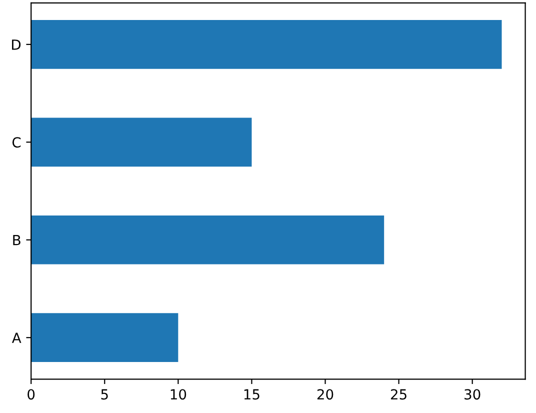 The width and height of the screenshot is (536, 413). I want to click on x-tick-label: 5, so click(104, 394).